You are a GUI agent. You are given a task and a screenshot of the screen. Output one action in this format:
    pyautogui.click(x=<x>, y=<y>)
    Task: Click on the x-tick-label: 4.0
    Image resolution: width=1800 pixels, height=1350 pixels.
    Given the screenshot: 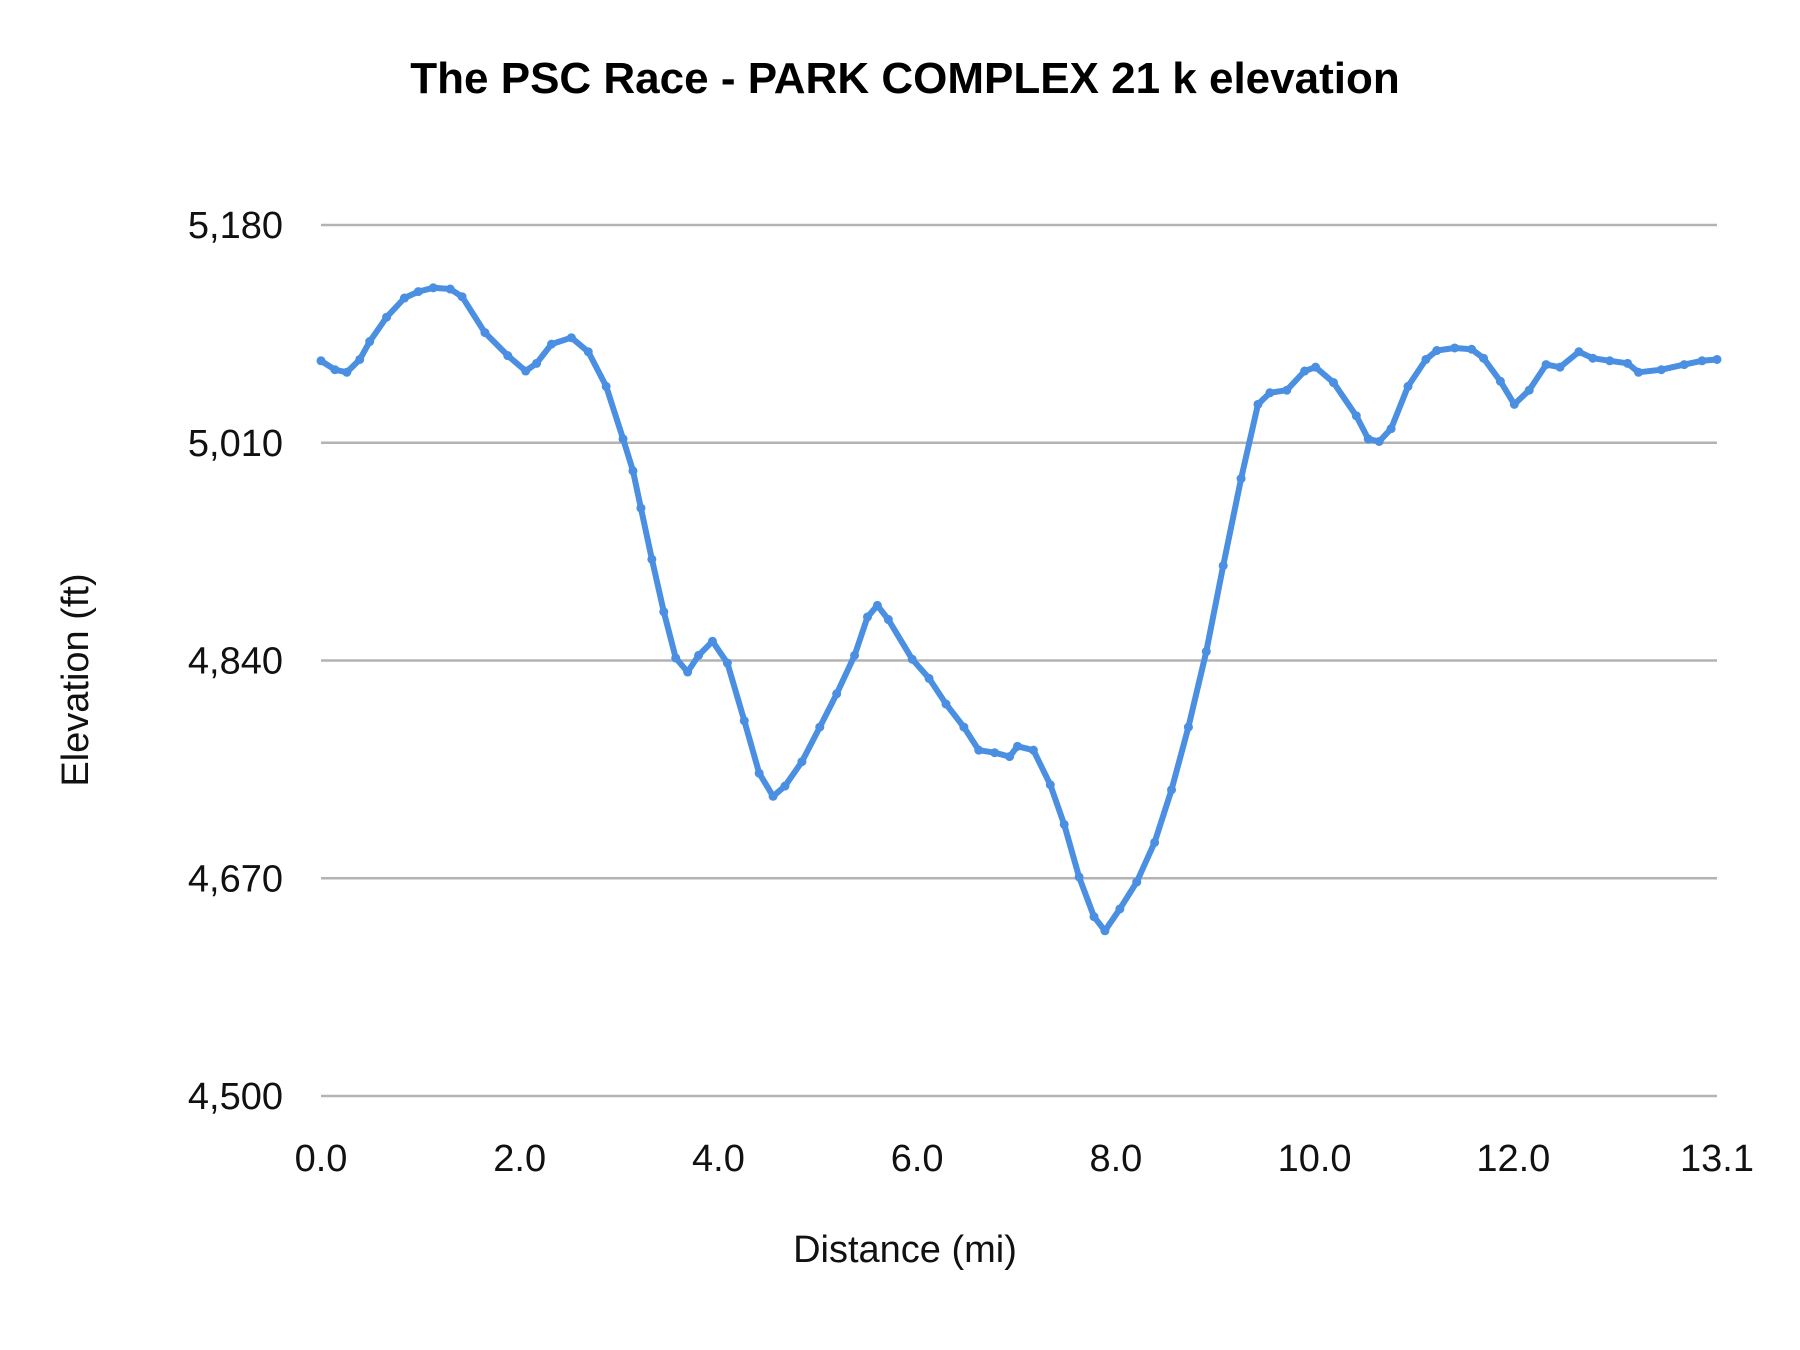 What is the action you would take?
    pyautogui.click(x=718, y=1159)
    